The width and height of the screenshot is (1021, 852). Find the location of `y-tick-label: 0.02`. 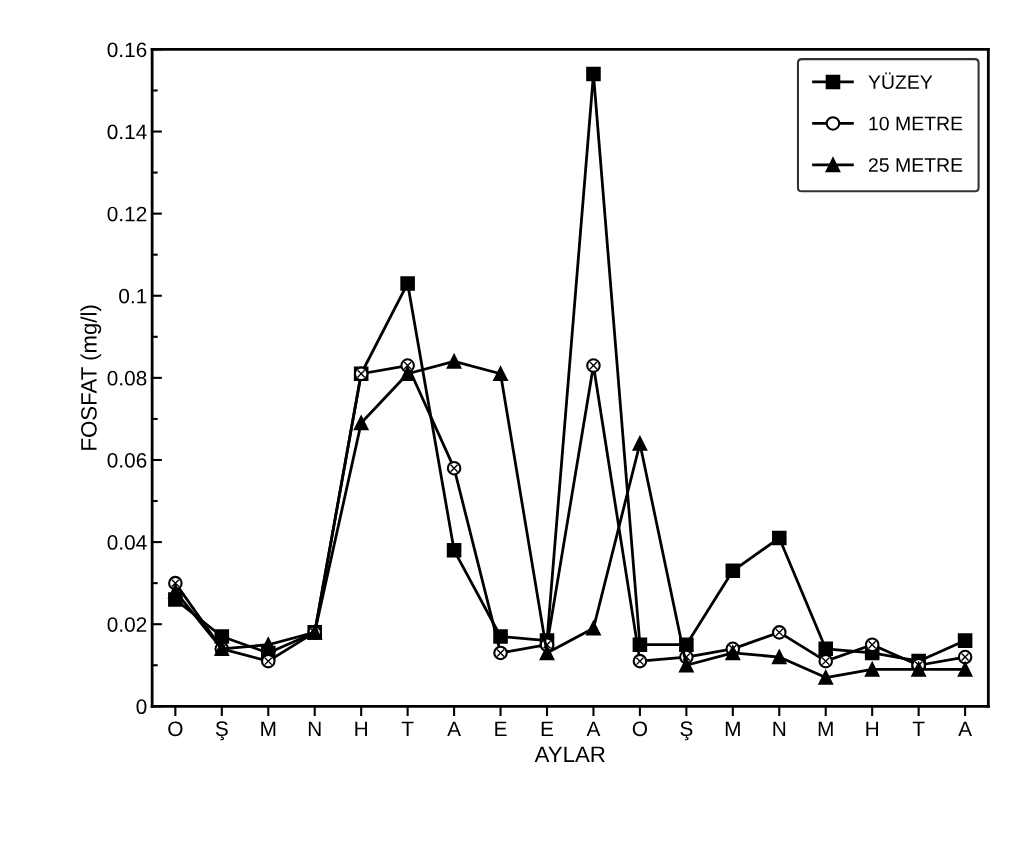

y-tick-label: 0.02 is located at coordinates (127, 624).